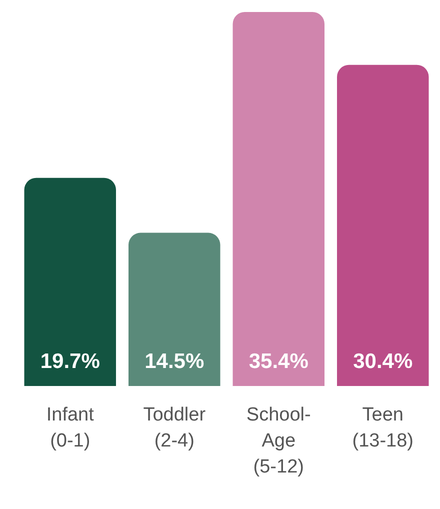 Image resolution: width=440 pixels, height=509 pixels. I want to click on data-label: 30.4%, so click(383, 361).